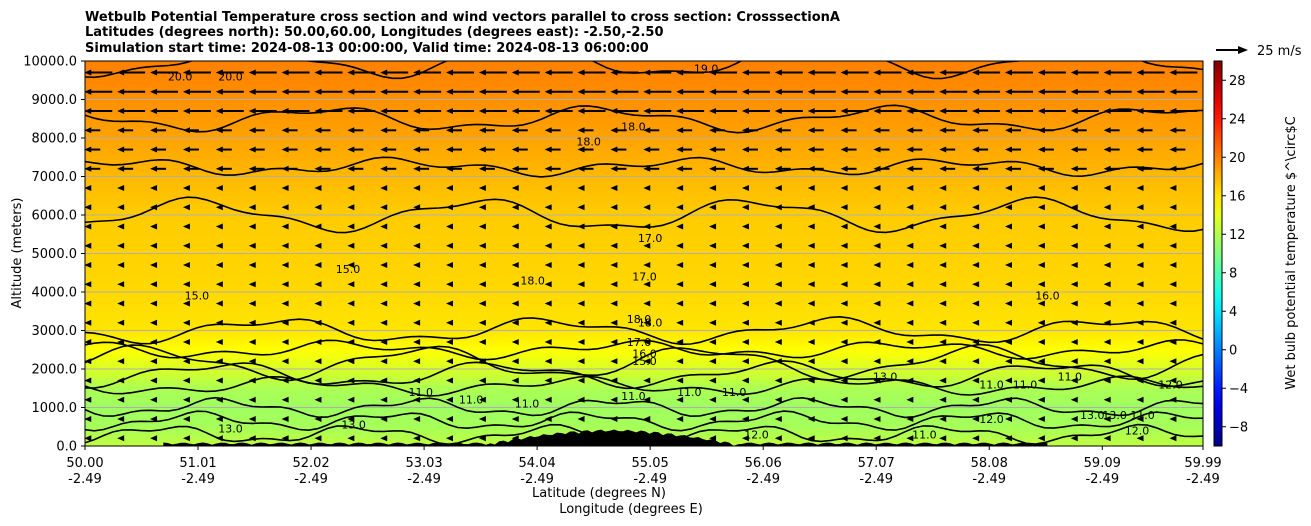 The width and height of the screenshot is (1311, 526). Describe the element at coordinates (55, 177) in the screenshot. I see `y-tick-label: 7000.0` at that location.